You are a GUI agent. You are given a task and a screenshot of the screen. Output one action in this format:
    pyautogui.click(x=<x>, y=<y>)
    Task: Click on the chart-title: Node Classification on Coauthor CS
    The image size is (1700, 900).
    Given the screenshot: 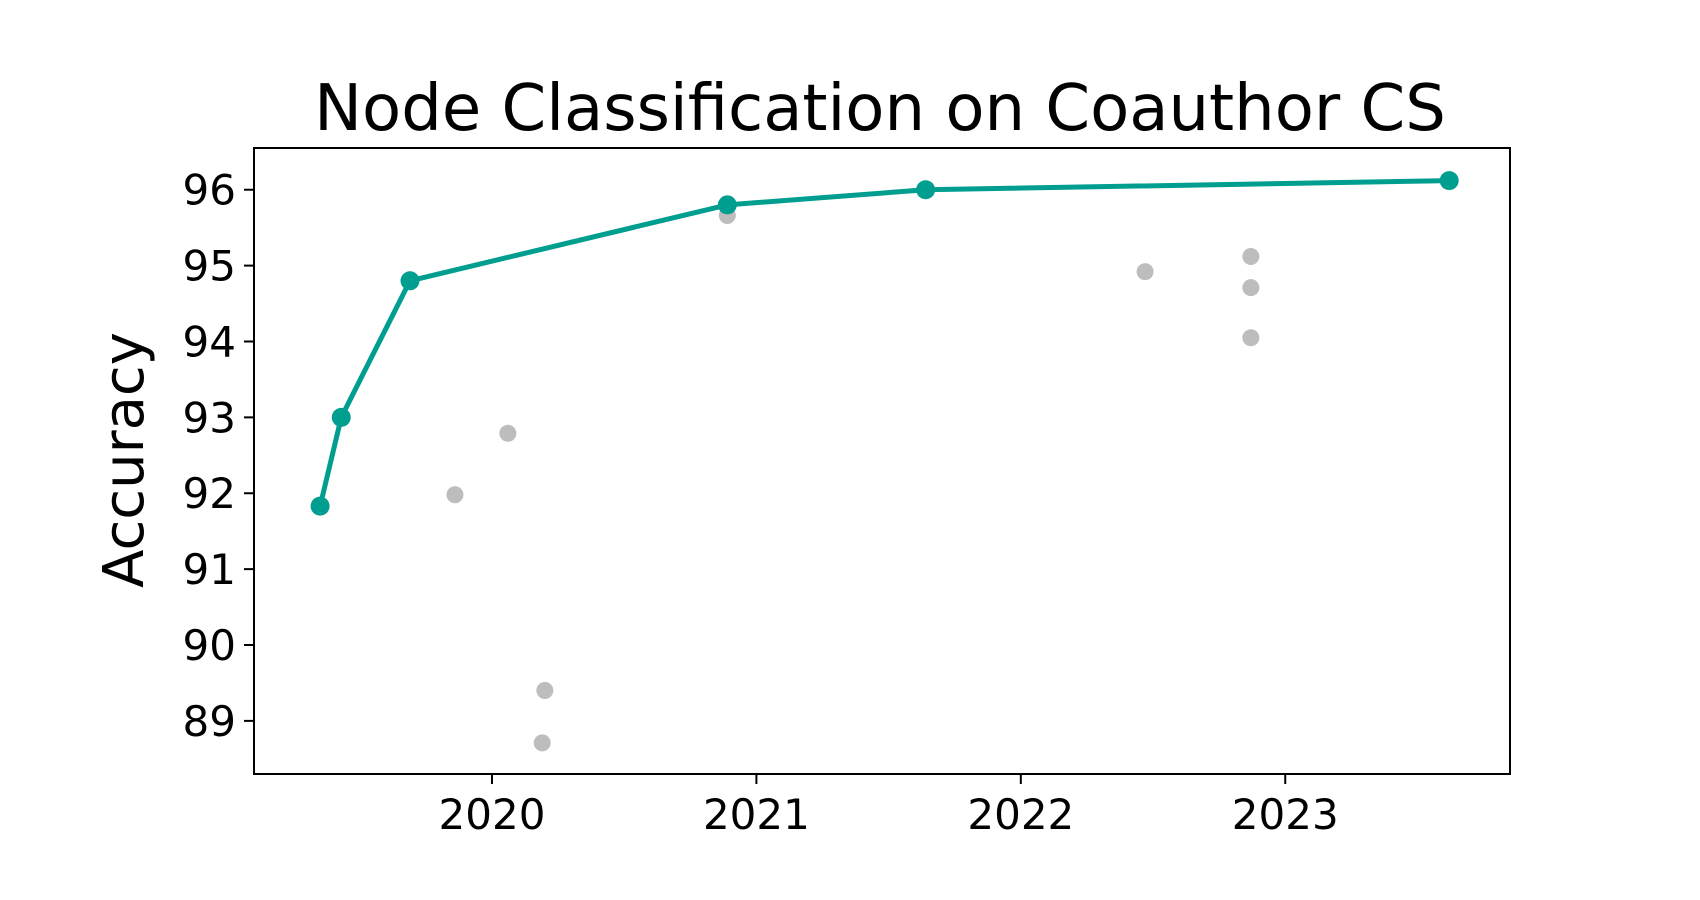 What is the action you would take?
    pyautogui.click(x=880, y=109)
    